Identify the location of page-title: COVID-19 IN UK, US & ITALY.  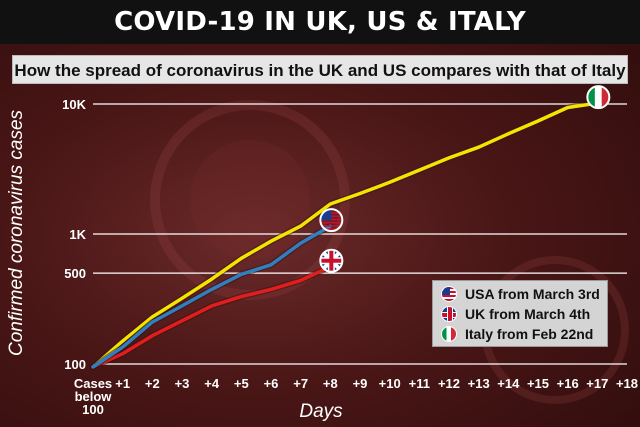
(320, 22).